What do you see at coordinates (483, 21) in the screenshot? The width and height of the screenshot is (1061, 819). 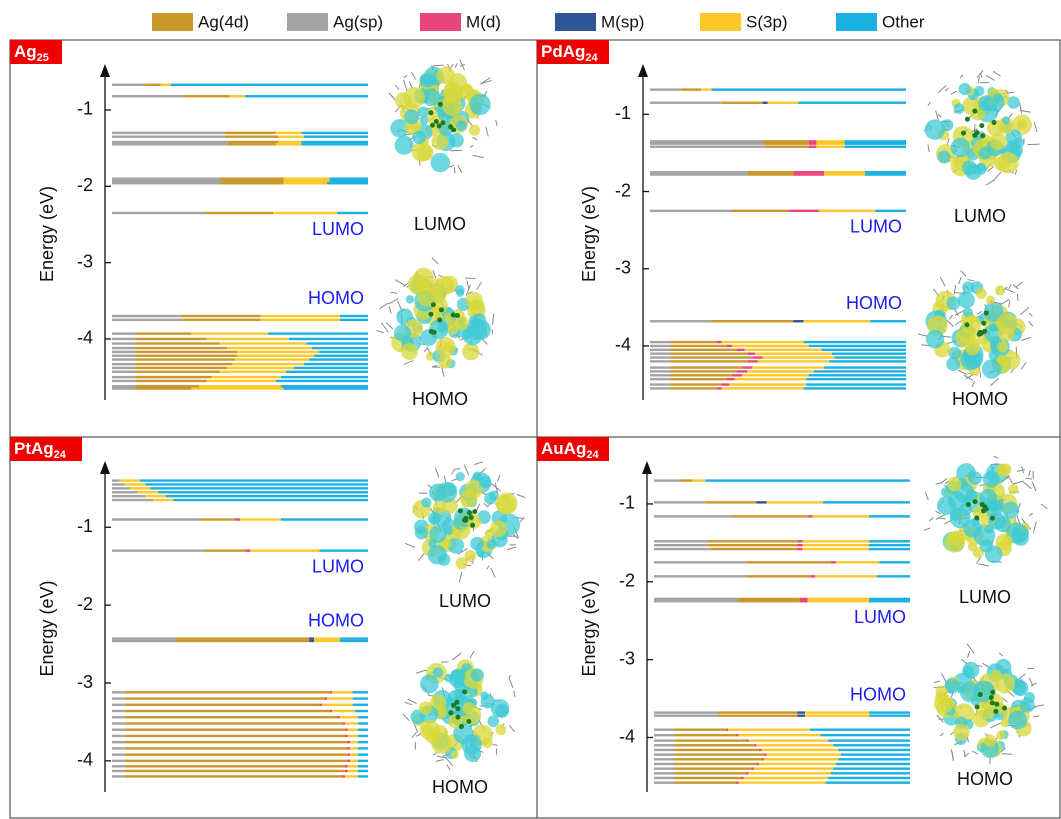 I see `legend-label: M(d)` at bounding box center [483, 21].